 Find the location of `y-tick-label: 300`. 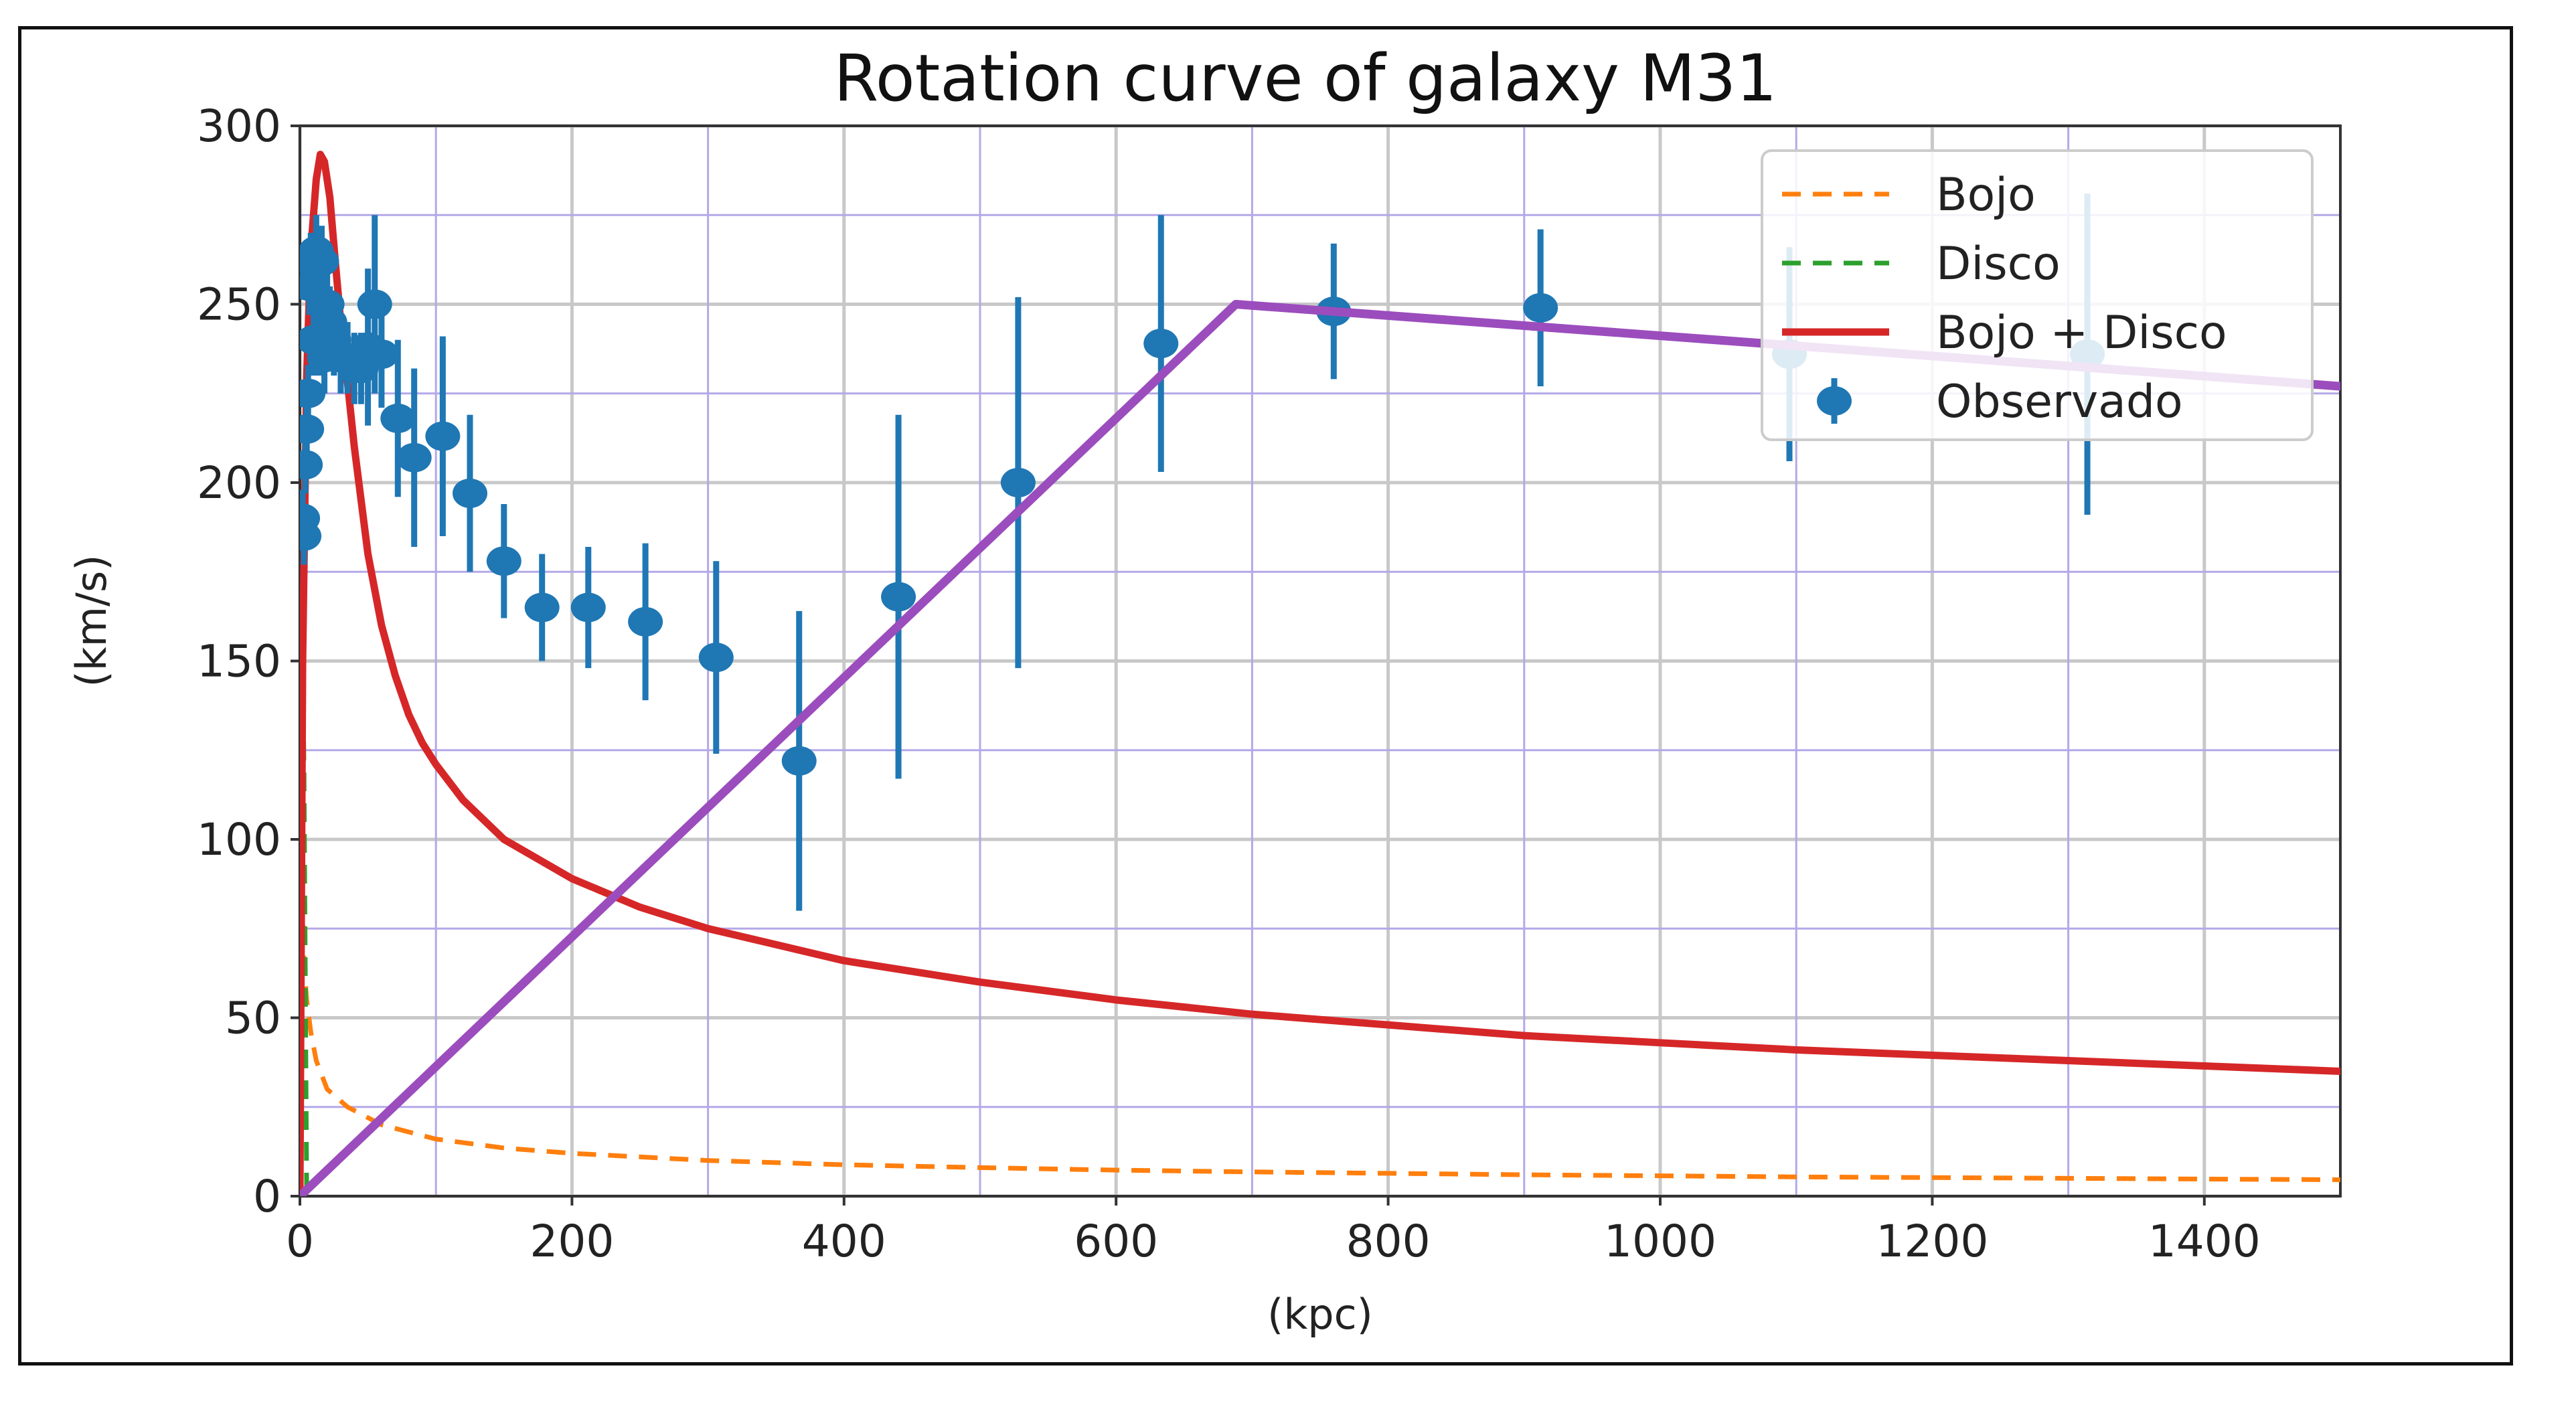

y-tick-label: 300 is located at coordinates (239, 126).